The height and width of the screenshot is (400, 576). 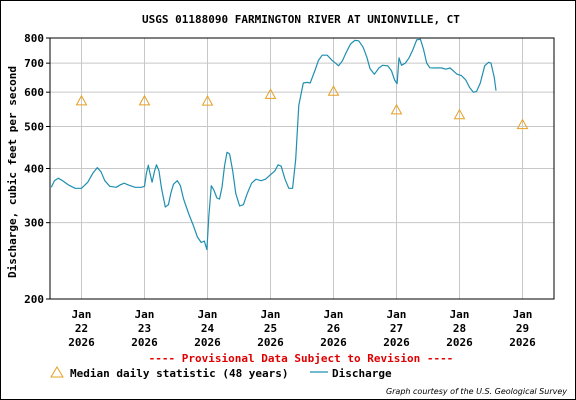 I want to click on y-tick-label: 700, so click(x=34, y=63).